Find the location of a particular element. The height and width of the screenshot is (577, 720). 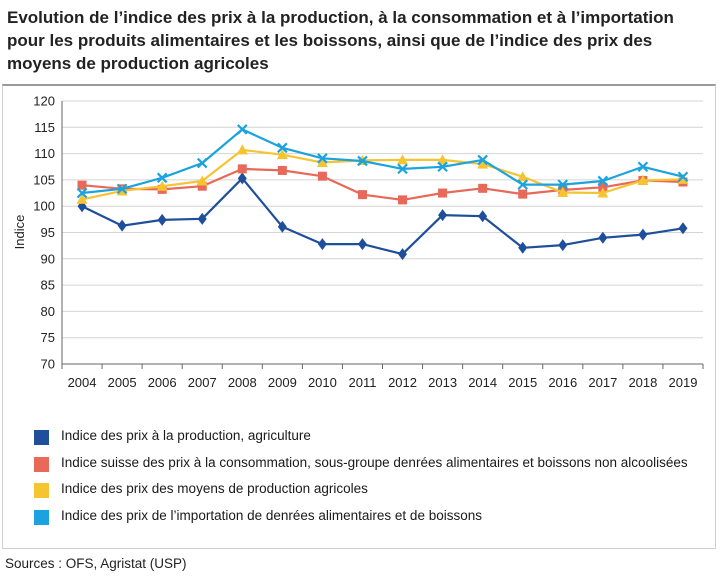

point-means-2014 is located at coordinates (483, 163).